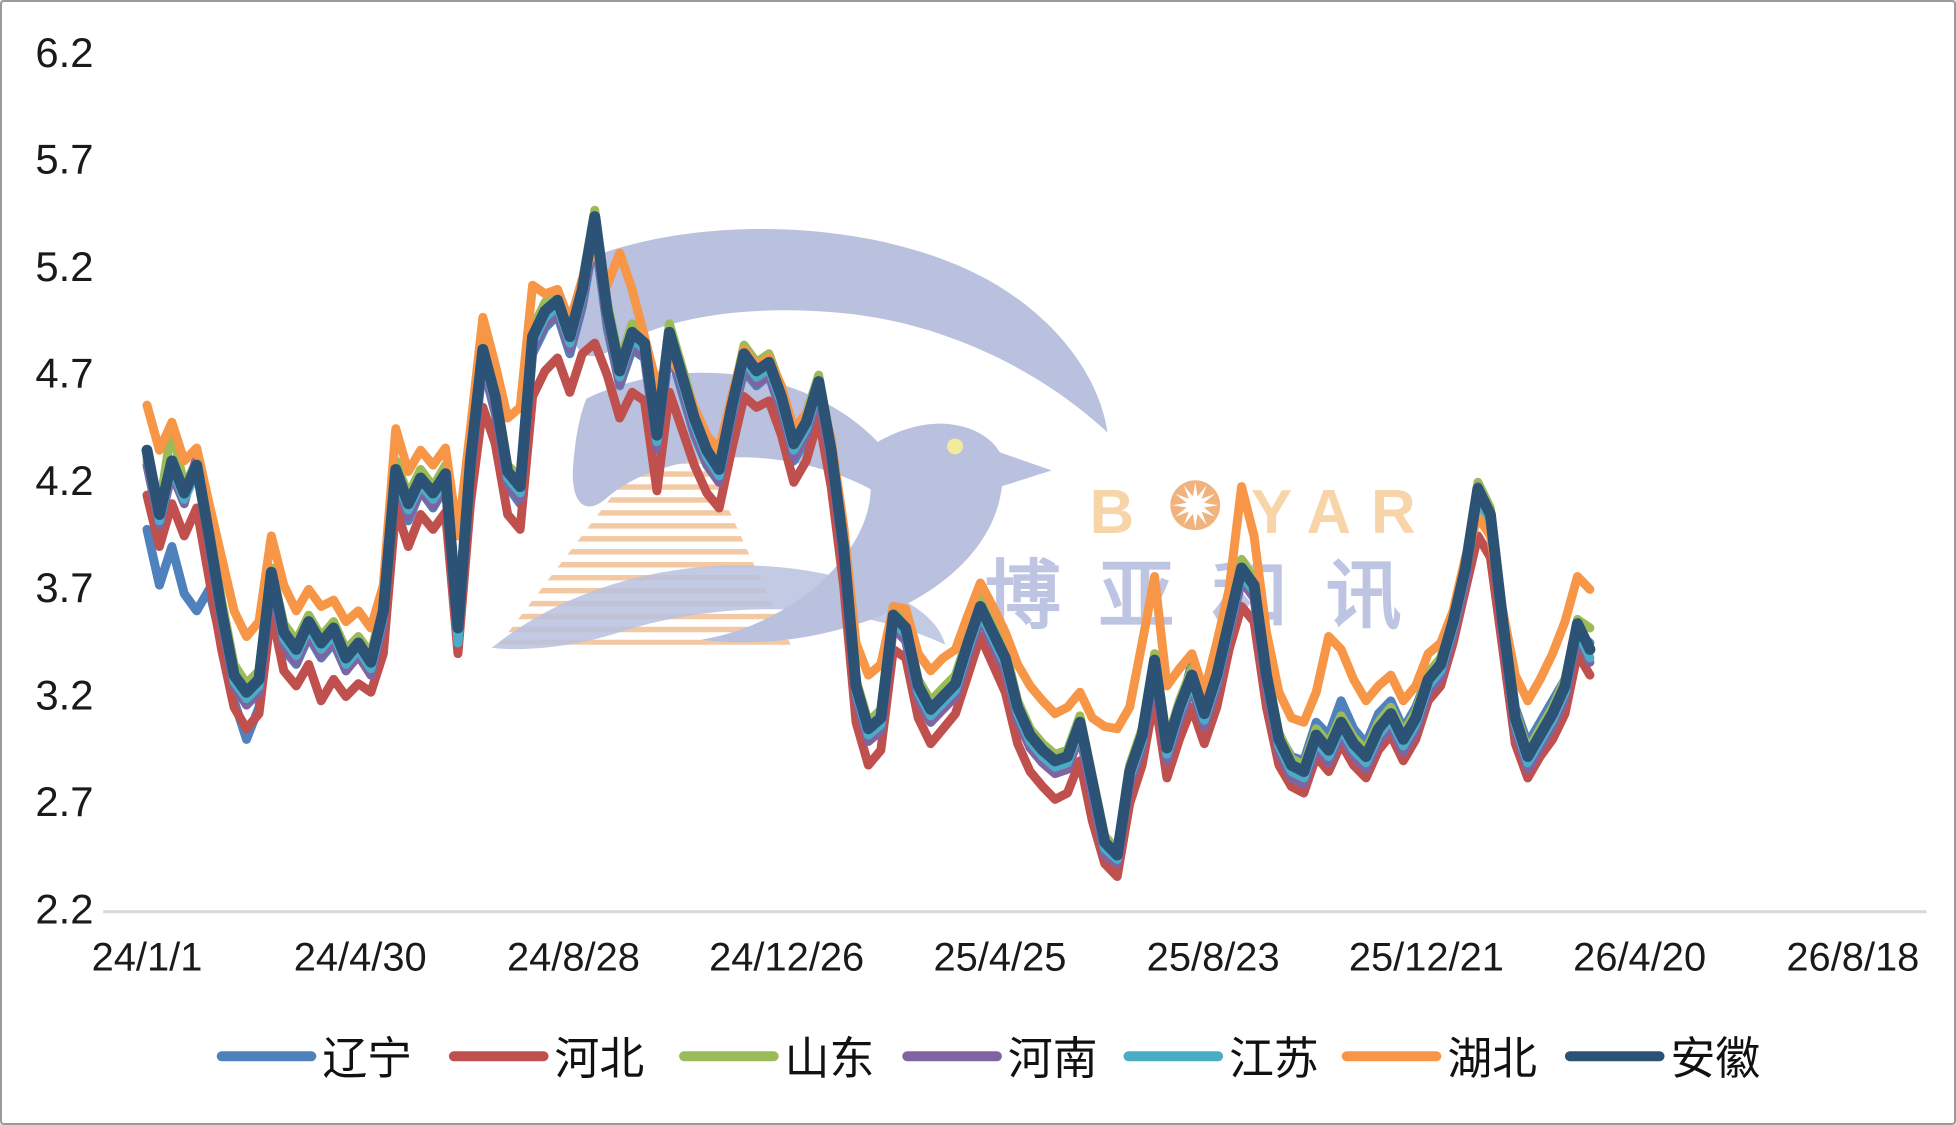 The image size is (1956, 1125). Describe the element at coordinates (64, 158) in the screenshot. I see `y-tick-5.7: 5.7` at that location.